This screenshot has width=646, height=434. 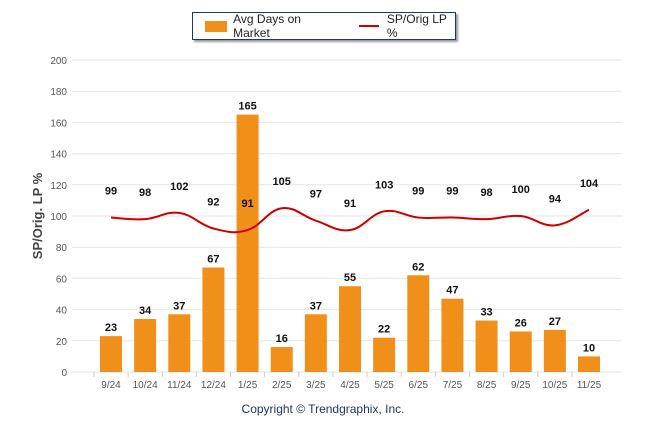 I want to click on y-tick-label: 40, so click(x=62, y=311).